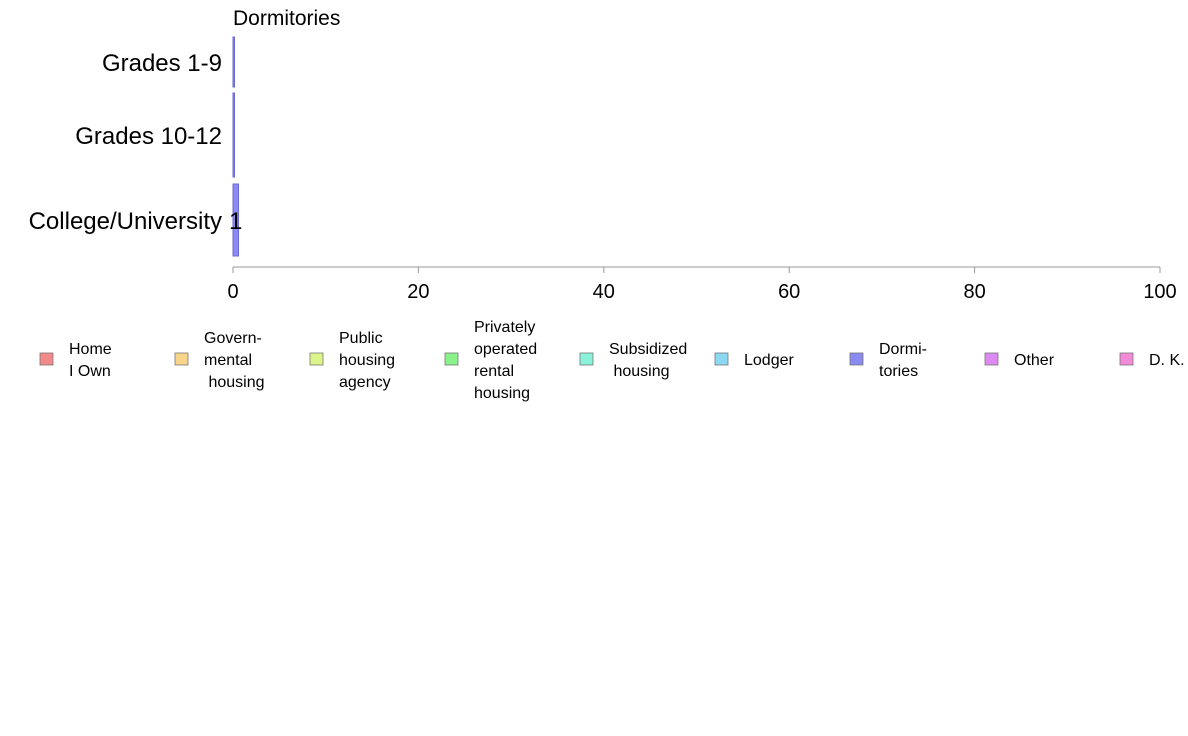 The image size is (1188, 736). I want to click on legend-item: Other, so click(1019, 360).